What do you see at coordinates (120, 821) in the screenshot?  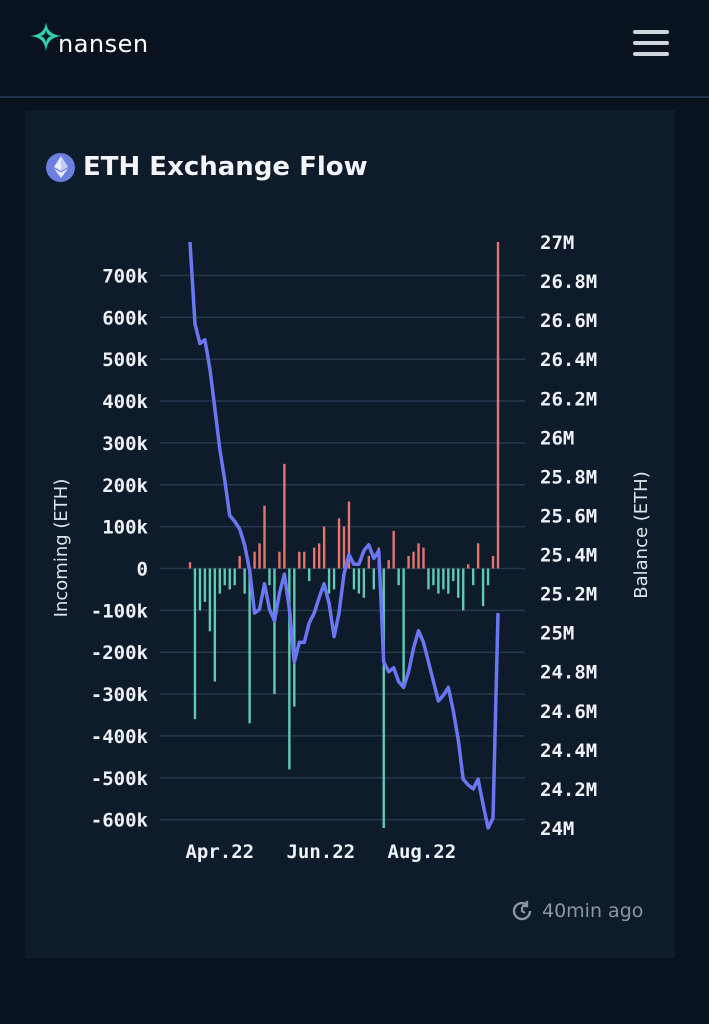 I see `left-tick-label: -600k` at bounding box center [120, 821].